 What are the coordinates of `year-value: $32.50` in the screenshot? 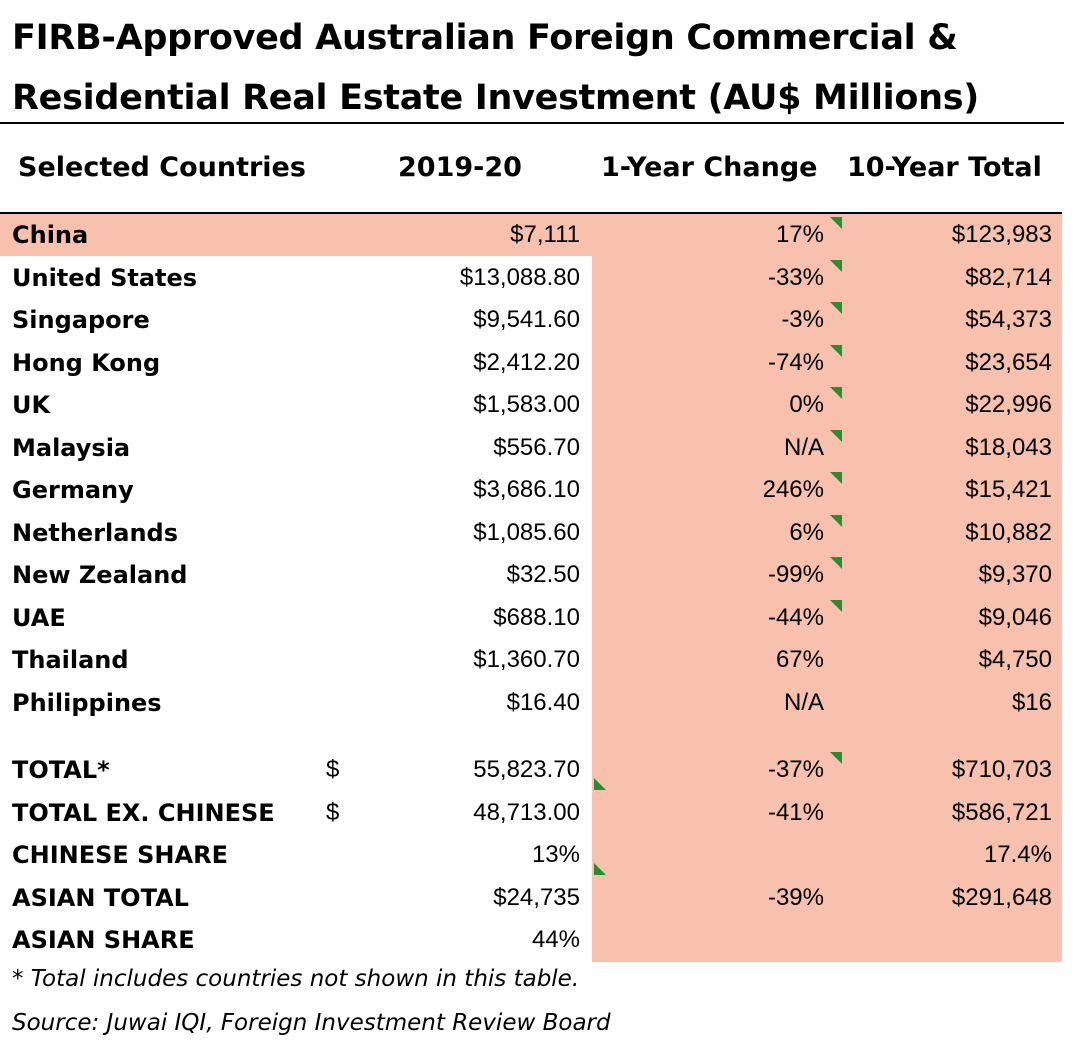 It's located at (543, 574).